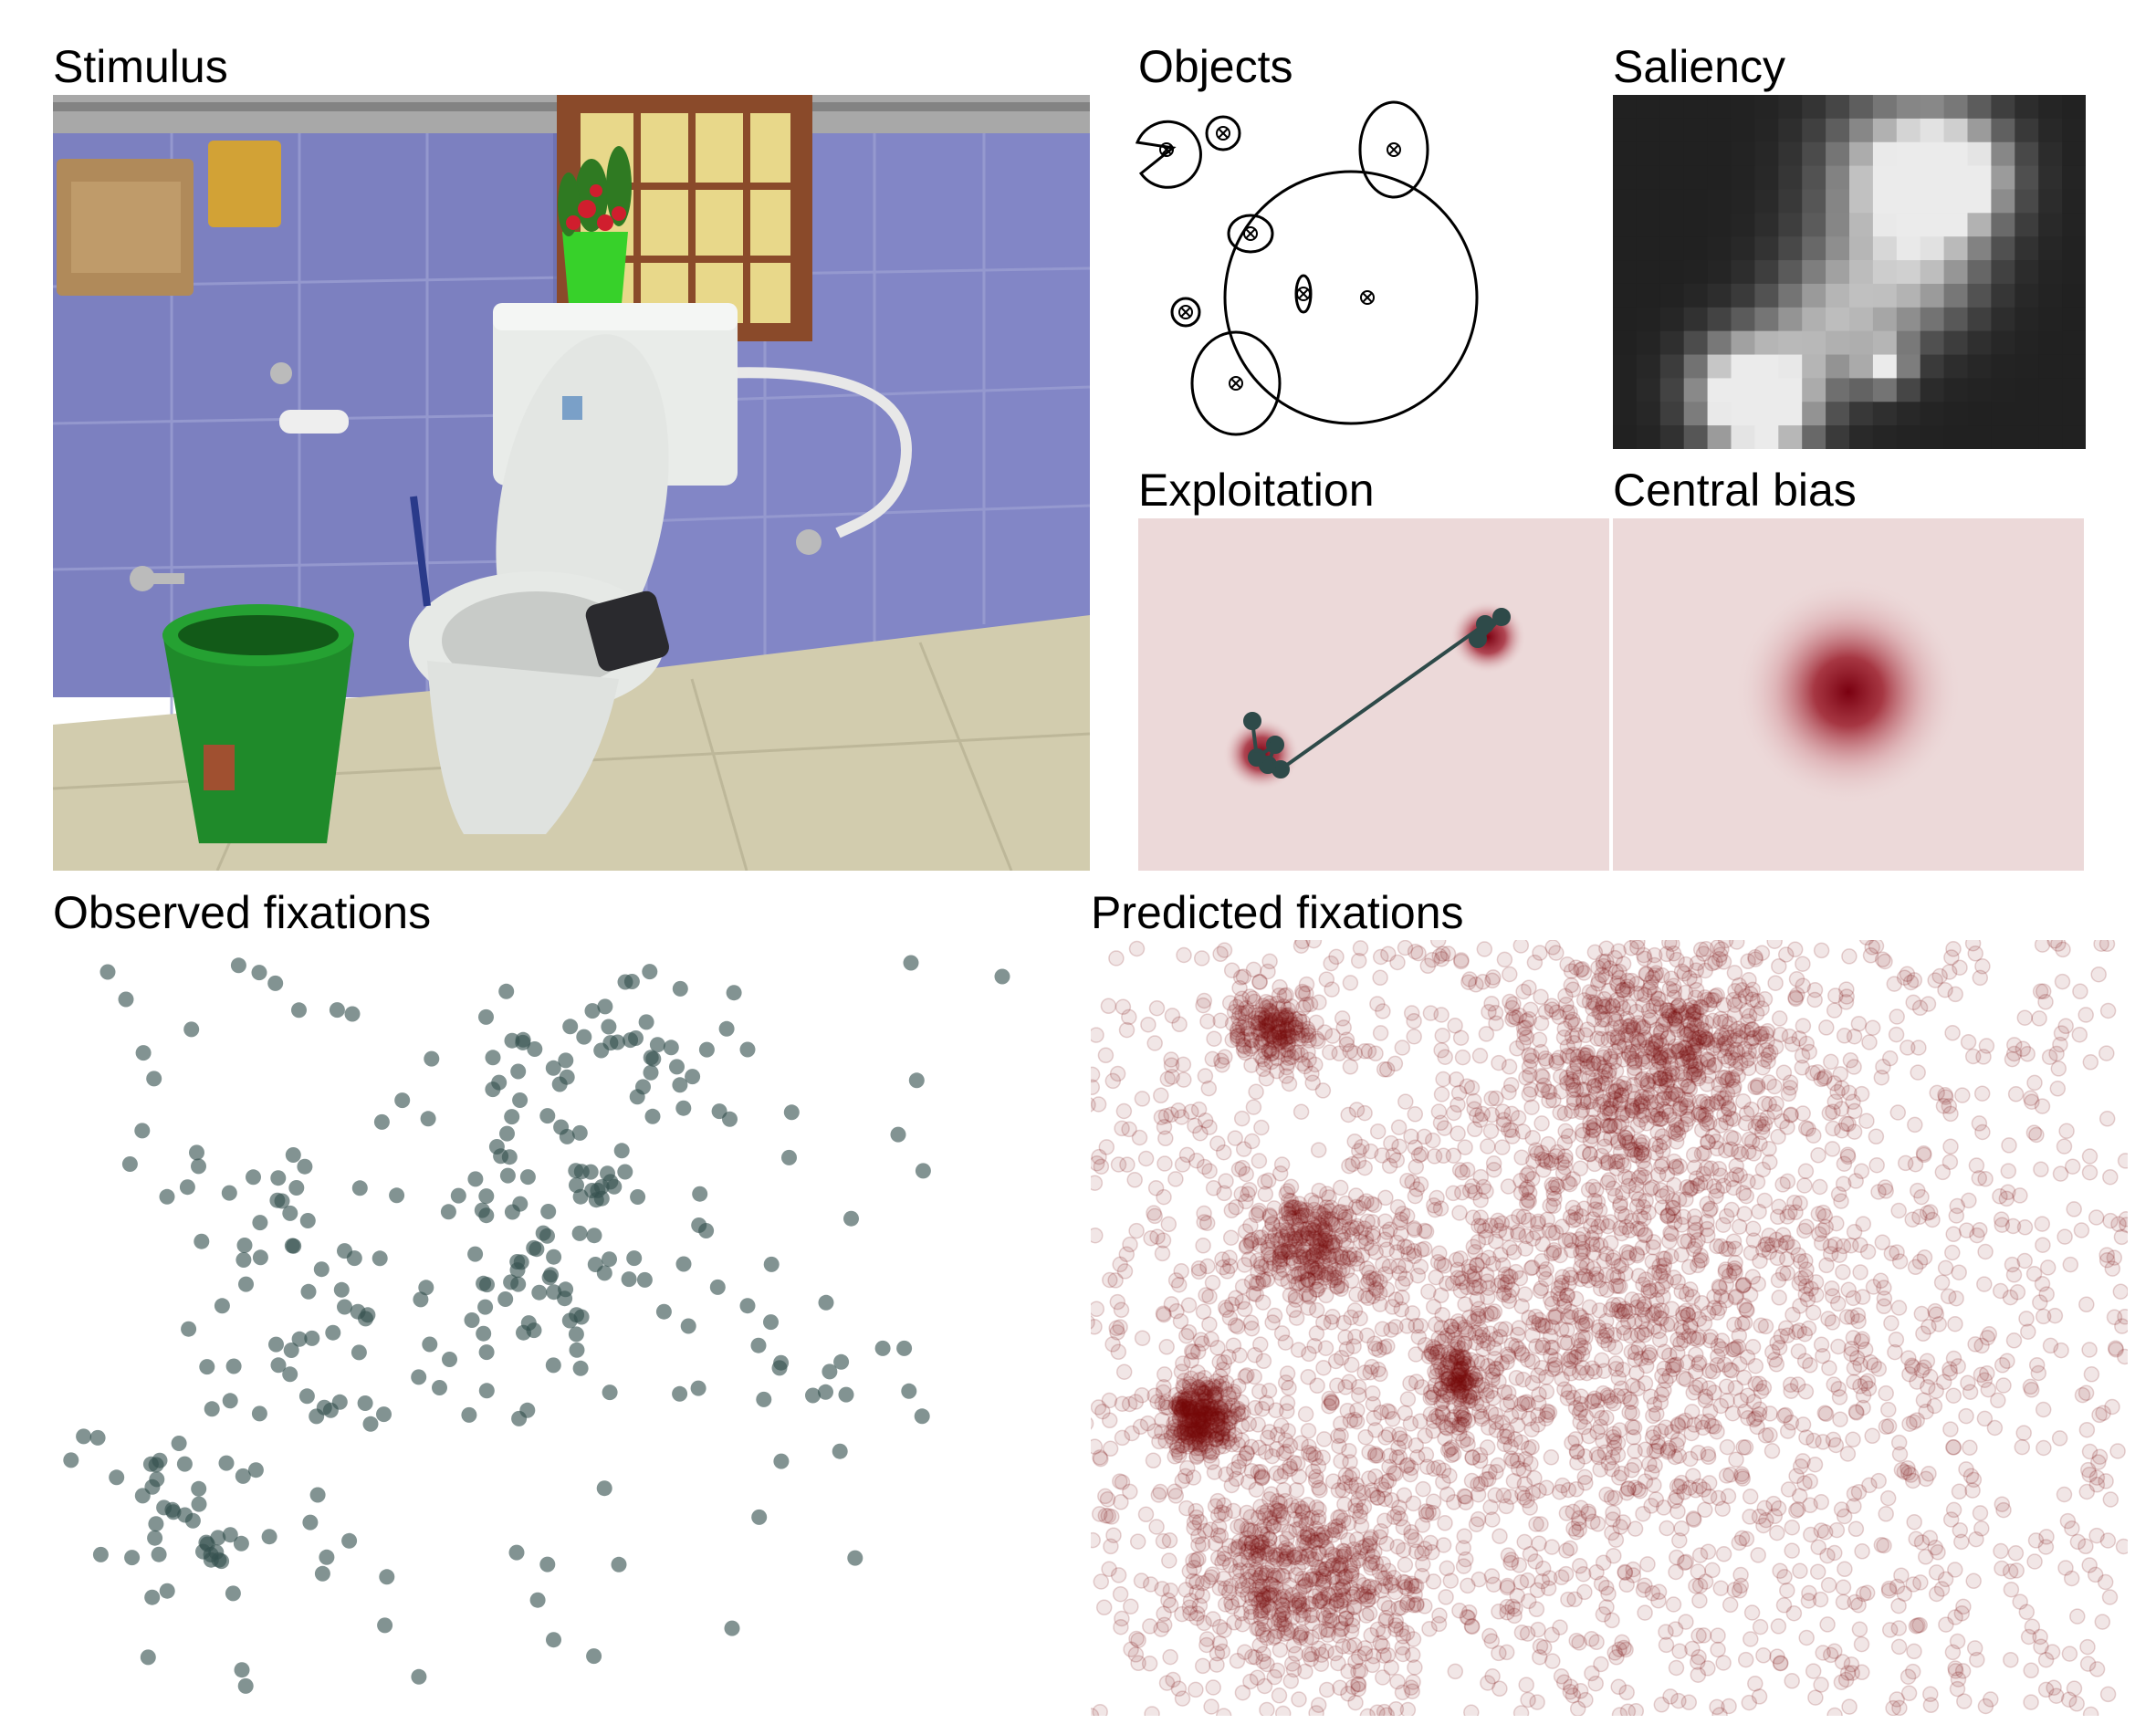 The width and height of the screenshot is (2156, 1724). I want to click on towel-right, so click(245, 184).